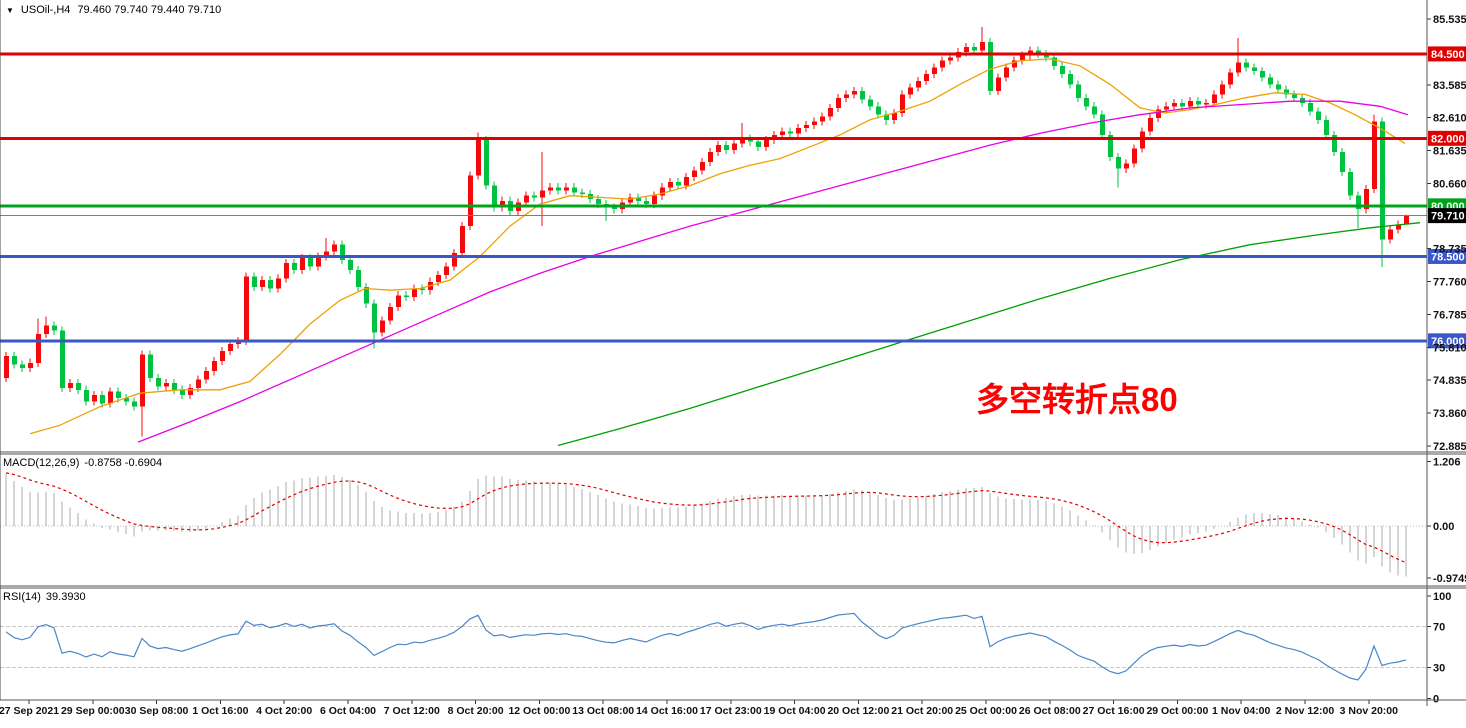 This screenshot has height=728, width=1466. Describe the element at coordinates (1077, 399) in the screenshot. I see `chart-annotation-text: 多空转折点80` at that location.